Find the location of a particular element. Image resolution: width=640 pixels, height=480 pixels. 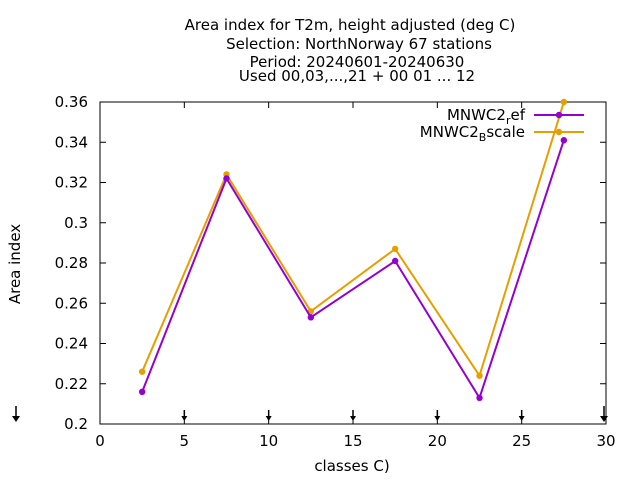

x-axis-label: classes C) is located at coordinates (351, 466).